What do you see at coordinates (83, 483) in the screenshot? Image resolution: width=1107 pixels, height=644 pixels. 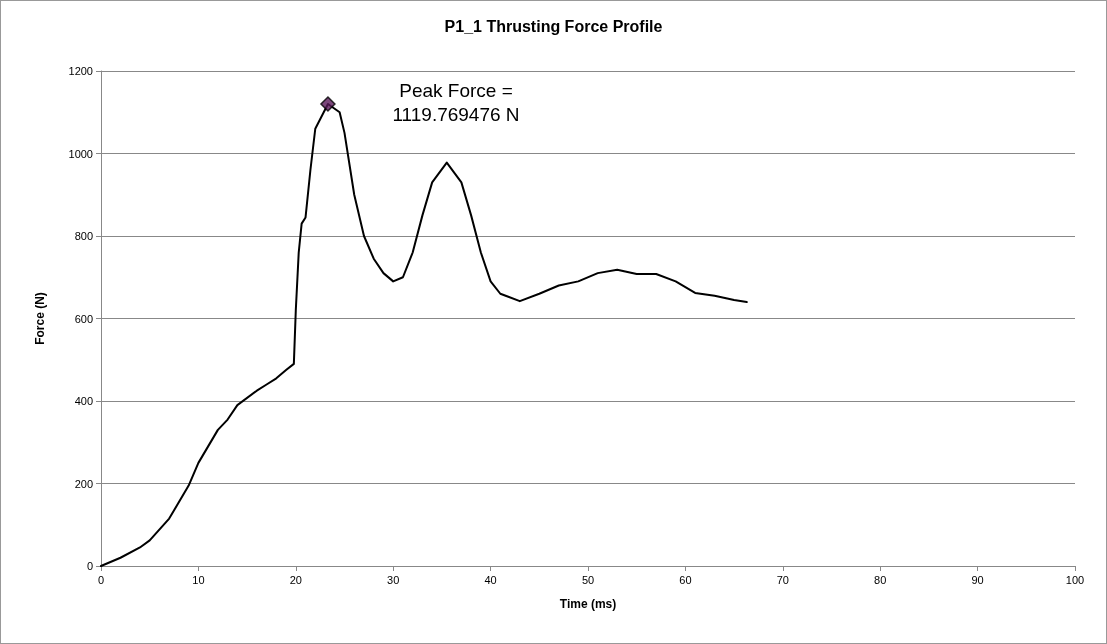 I see `y-tick-label: 200` at bounding box center [83, 483].